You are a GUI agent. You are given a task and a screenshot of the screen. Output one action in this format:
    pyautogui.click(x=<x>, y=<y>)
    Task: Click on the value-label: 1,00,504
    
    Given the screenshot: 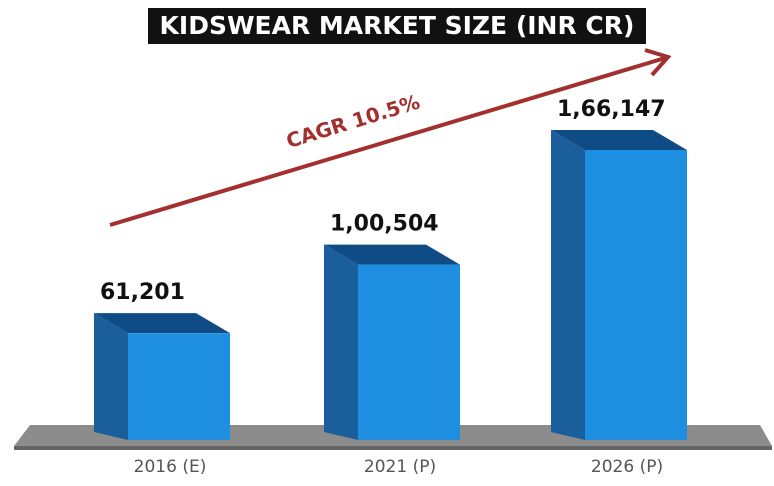 What is the action you would take?
    pyautogui.click(x=384, y=224)
    